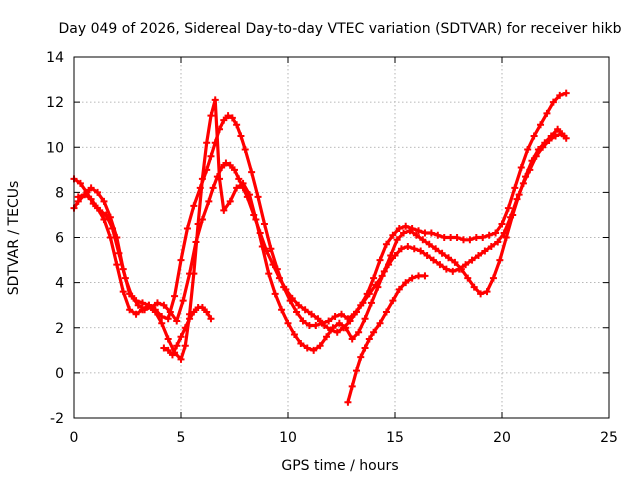 The image size is (640, 485). I want to click on x-tick-label: 15, so click(395, 438).